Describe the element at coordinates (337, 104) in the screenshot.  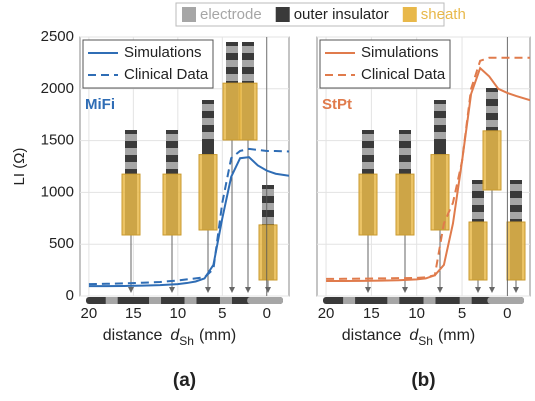
I see `annotation: StPt` at that location.